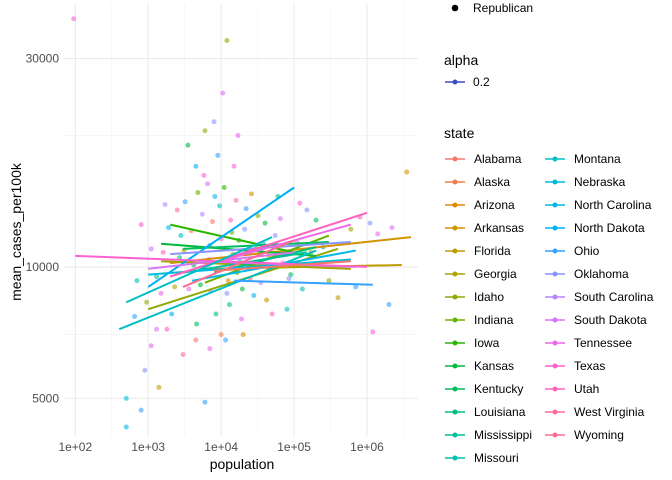 Image resolution: width=672 pixels, height=480 pixels. I want to click on legend-label: Nebraska, so click(600, 182).